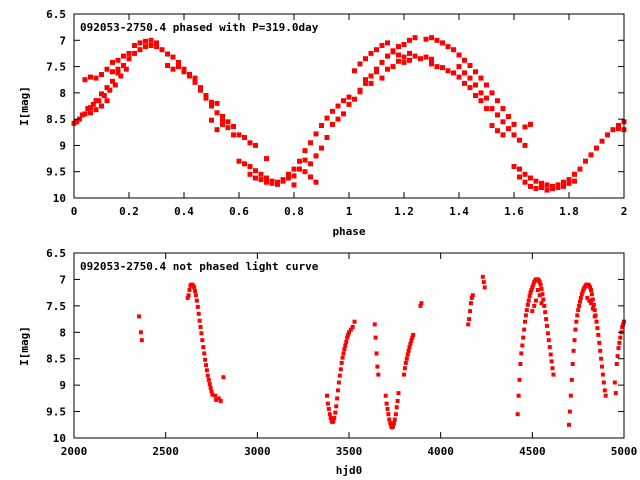  I want to click on phased-y-tick-label: 8, so click(62, 93).